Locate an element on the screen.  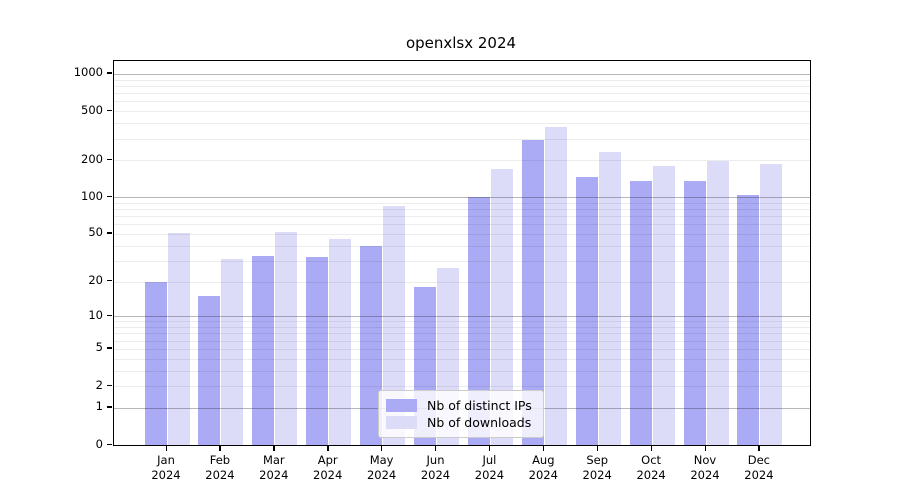
legend: Nb of distinct IPs Nb of downloads is located at coordinates (461, 414).